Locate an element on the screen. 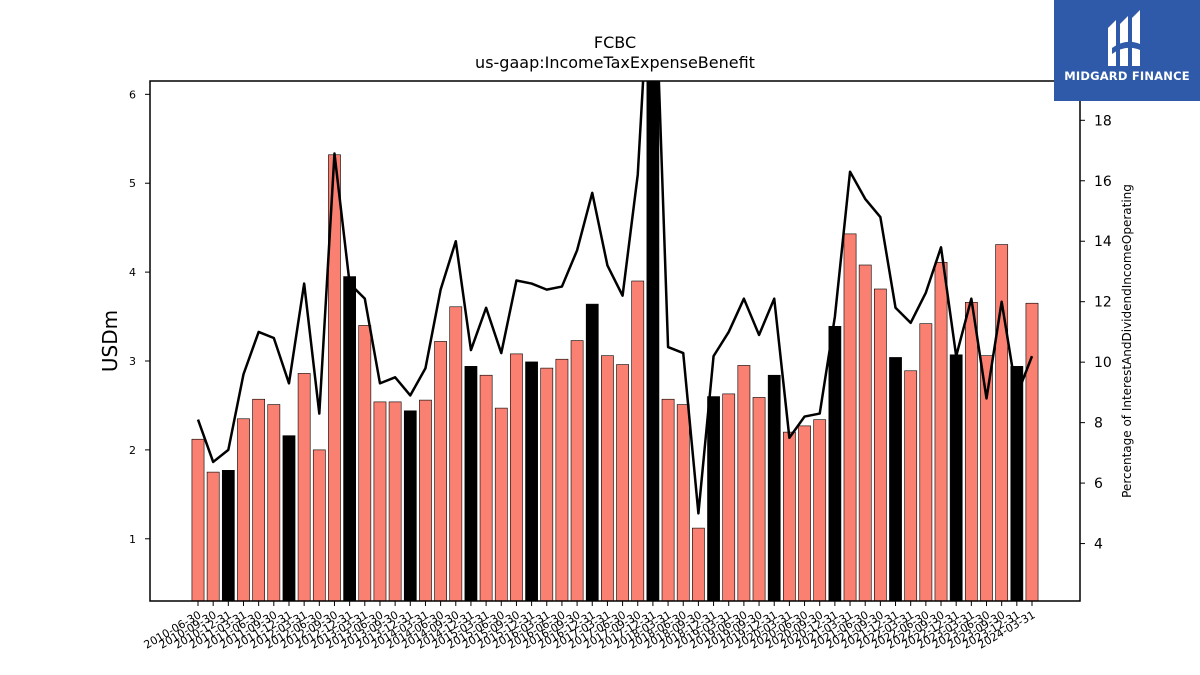 This screenshot has height=675, width=1200. y-tick-label: 6 is located at coordinates (132, 94).